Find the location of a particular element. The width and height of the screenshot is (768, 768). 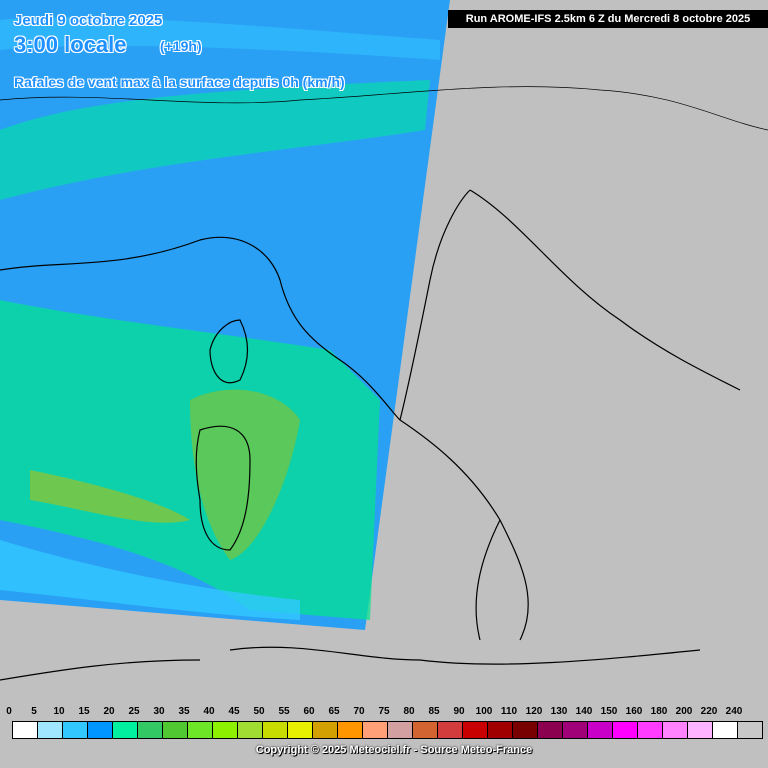

legend-label: 150 is located at coordinates (609, 711).